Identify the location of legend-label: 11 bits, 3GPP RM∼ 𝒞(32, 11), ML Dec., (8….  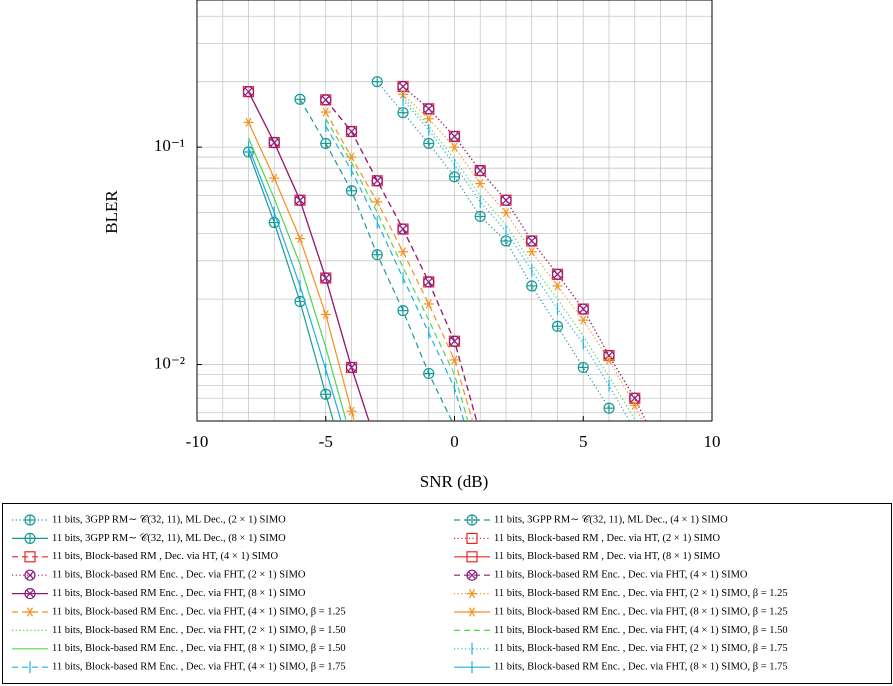
(169, 538).